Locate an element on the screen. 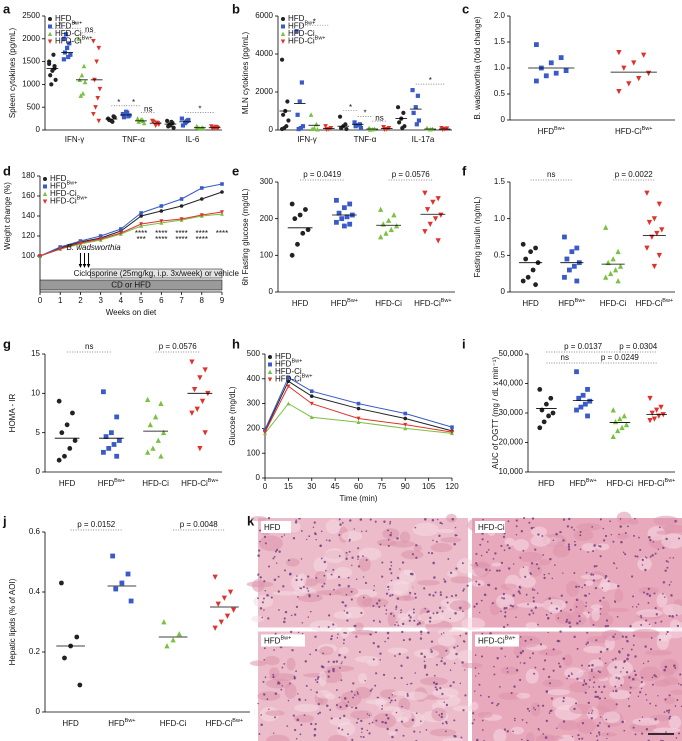 Image resolution: width=682 pixels, height=741 pixels. image-label: HFD-CiBw+ is located at coordinates (497, 641).